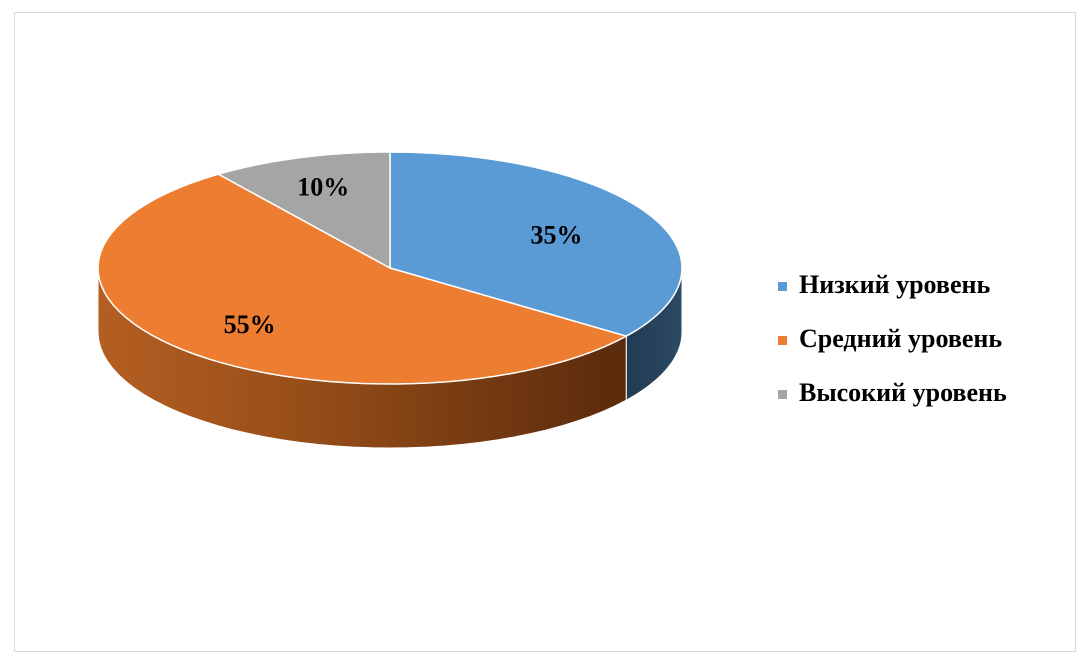 This screenshot has height=652, width=1080. What do you see at coordinates (250, 324) in the screenshot?
I see `data-label-medium: 55%` at bounding box center [250, 324].